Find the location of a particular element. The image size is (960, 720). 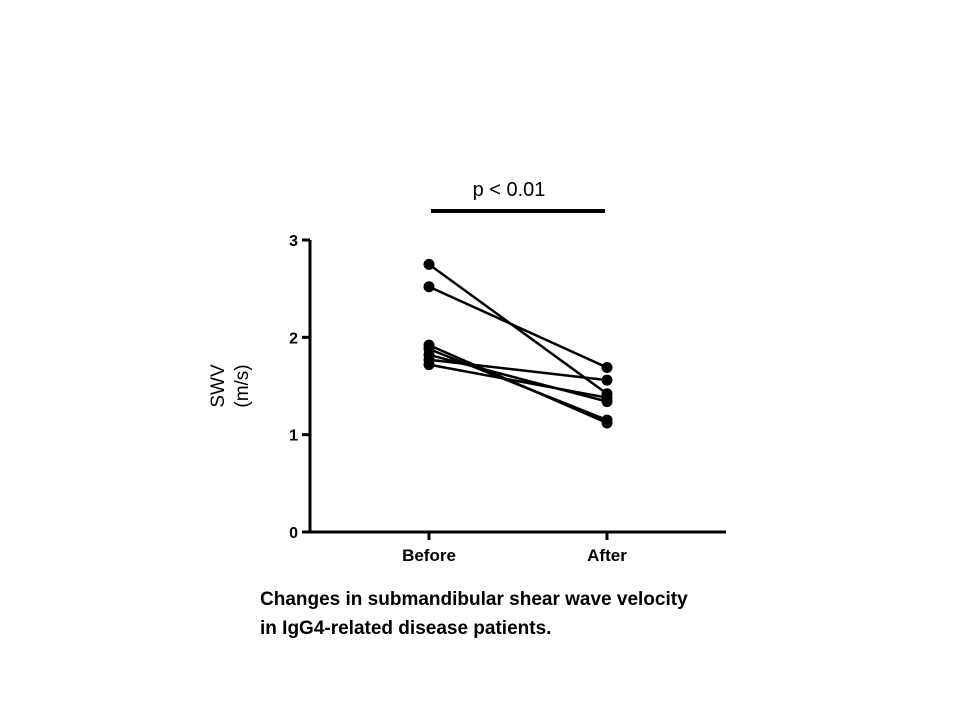

y-tick-label: 1 is located at coordinates (293, 436).